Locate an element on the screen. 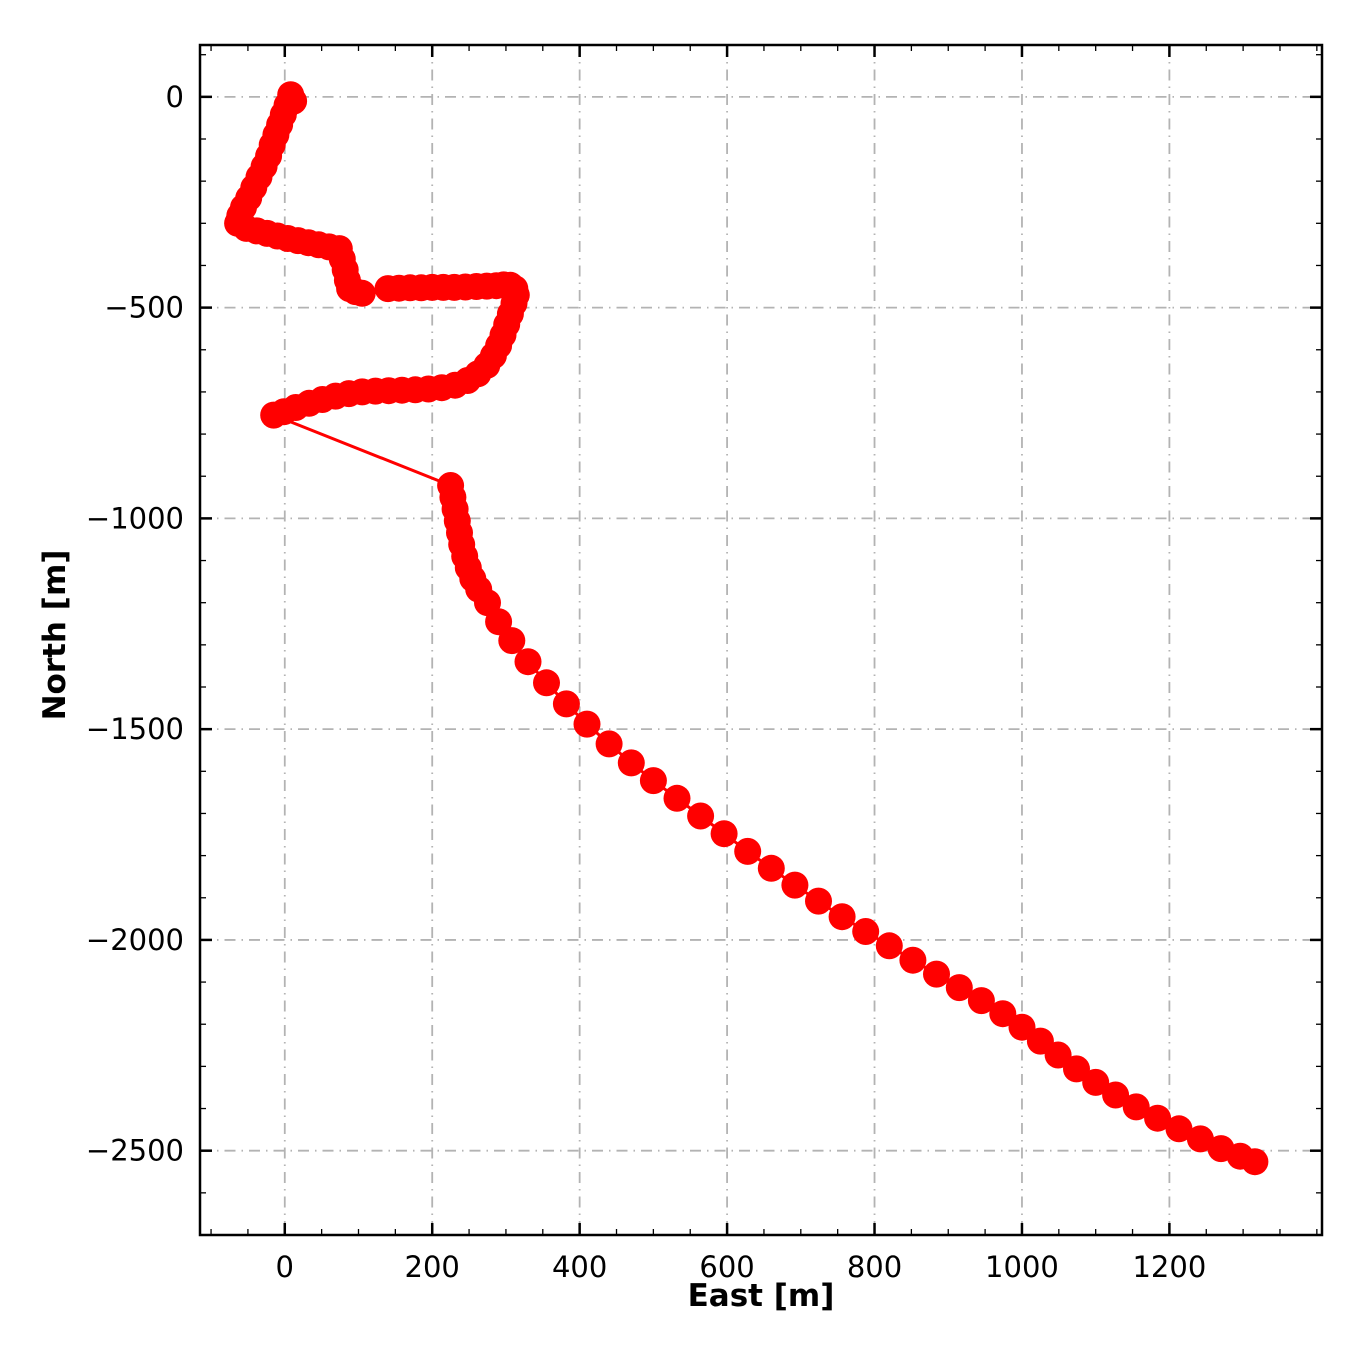  y-tick-label: 0 is located at coordinates (175, 97).